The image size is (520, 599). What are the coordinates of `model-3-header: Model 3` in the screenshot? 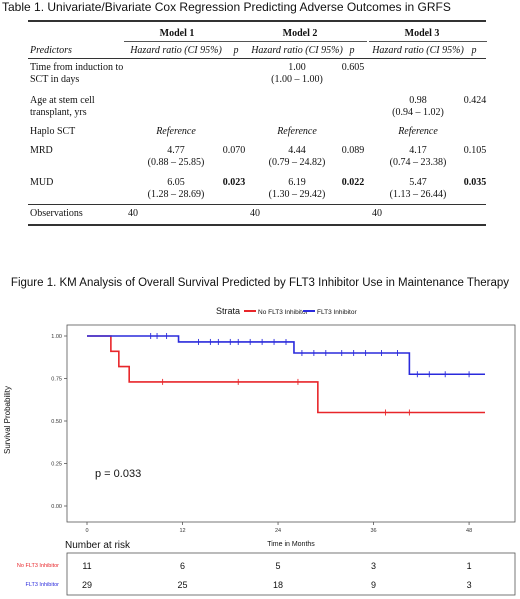 It's located at (422, 33).